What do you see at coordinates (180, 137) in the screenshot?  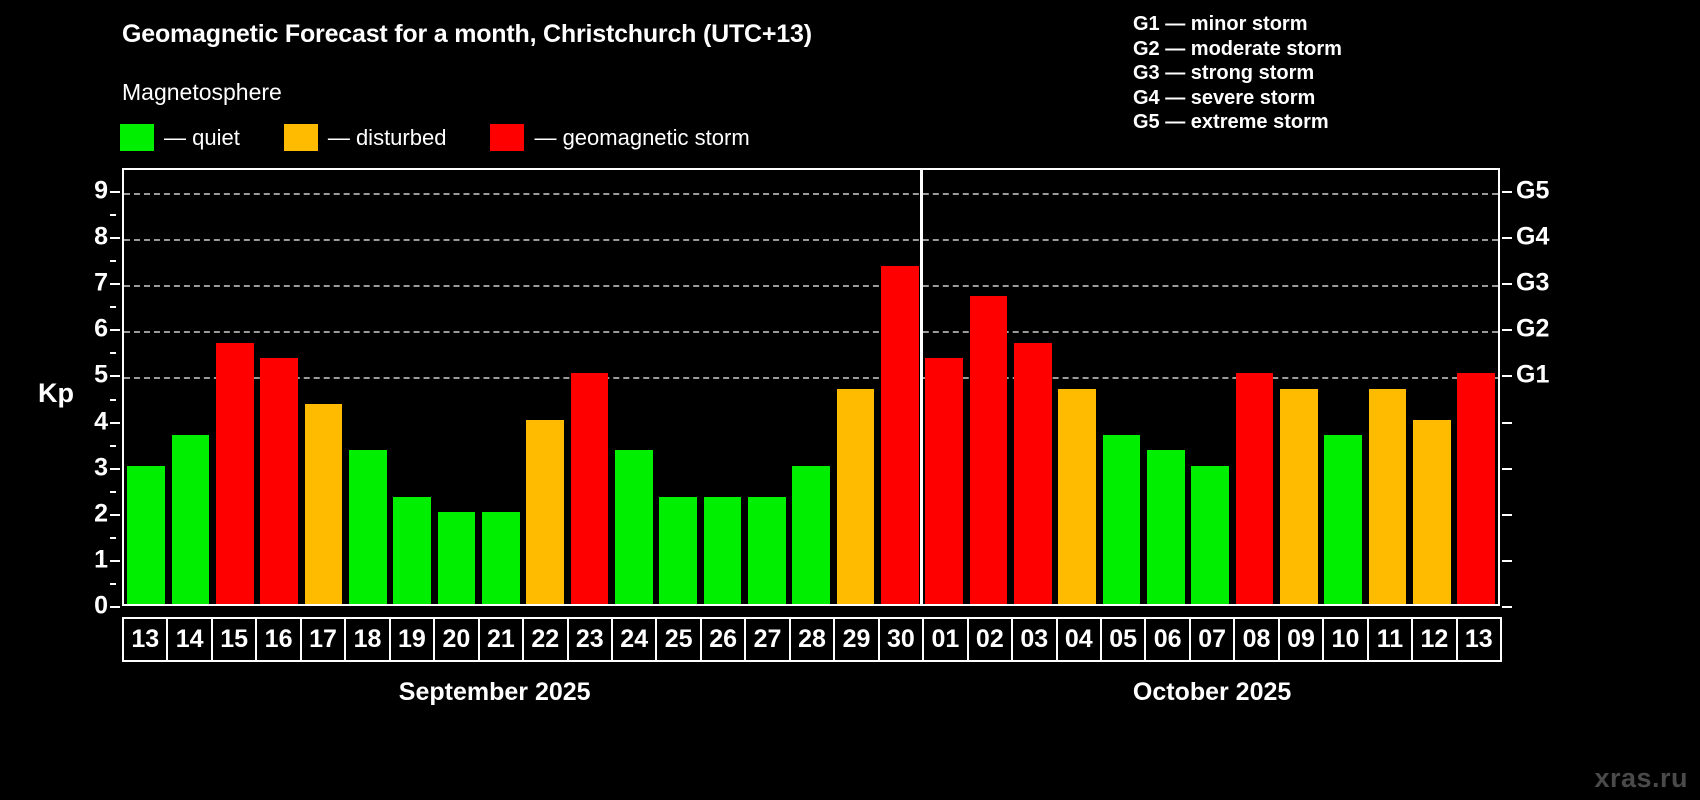 I see `legend-item-quiet: — quiet` at bounding box center [180, 137].